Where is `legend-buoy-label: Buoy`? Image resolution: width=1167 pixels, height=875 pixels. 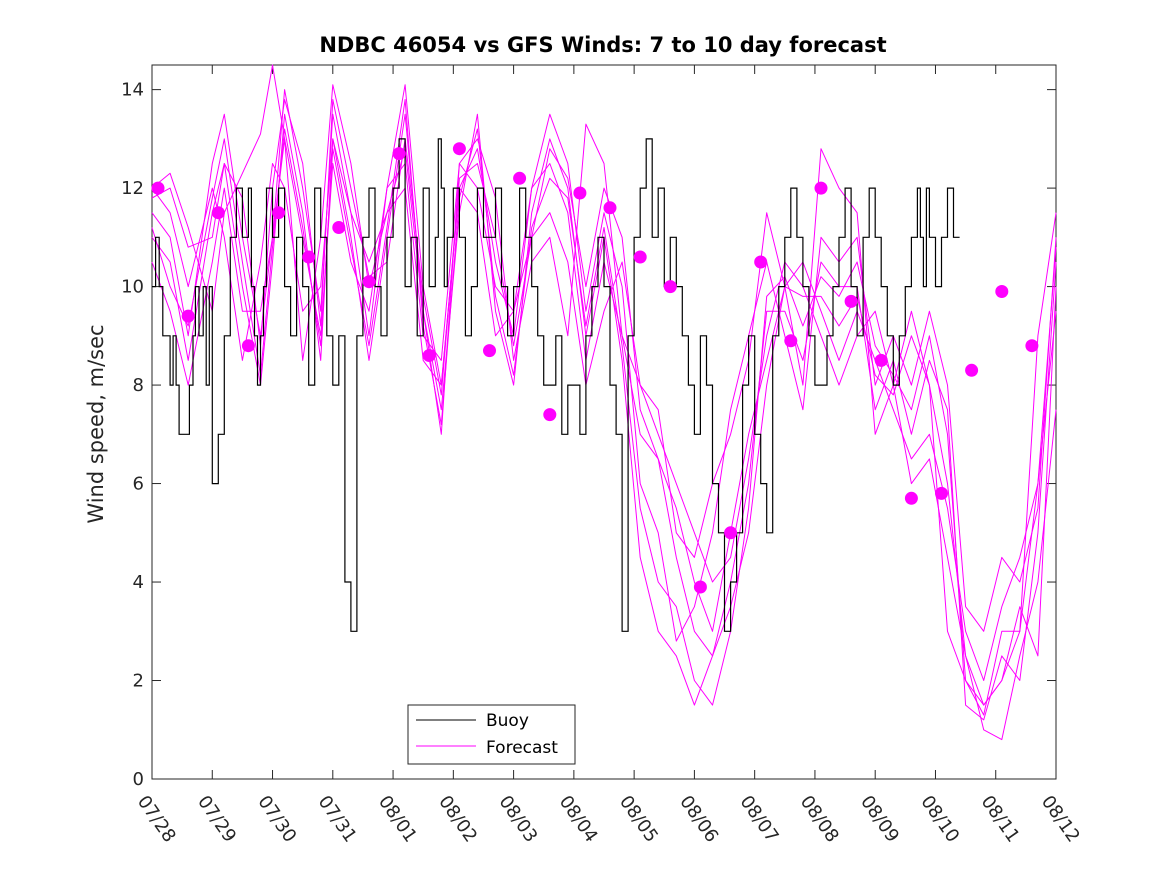 legend-buoy-label: Buoy is located at coordinates (507, 721).